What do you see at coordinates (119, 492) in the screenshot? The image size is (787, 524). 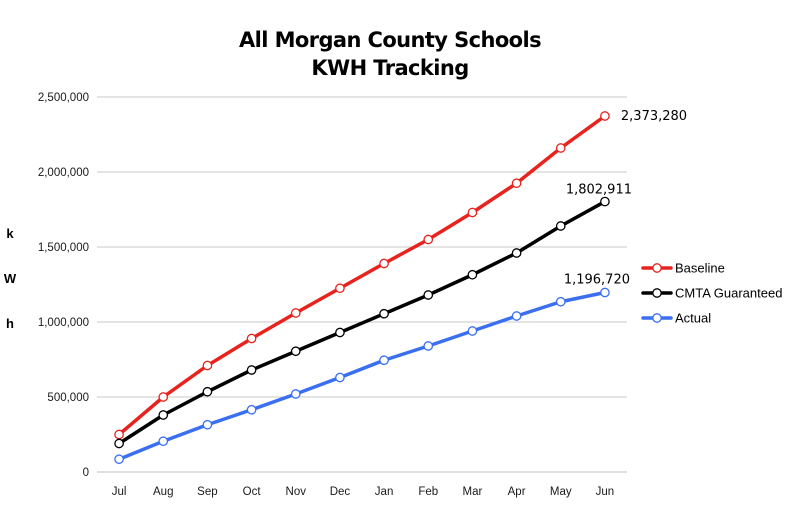 I see `x-tick-label: Jul` at bounding box center [119, 492].